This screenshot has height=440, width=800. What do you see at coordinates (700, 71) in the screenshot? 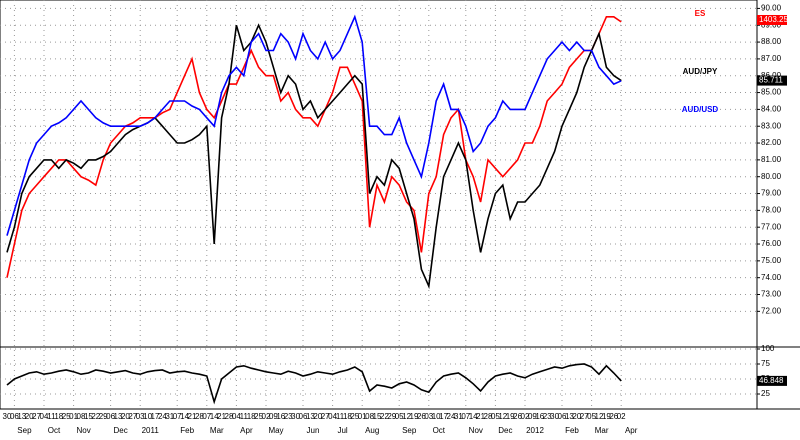
I see `legend-label: AUD/JPY` at bounding box center [700, 71].